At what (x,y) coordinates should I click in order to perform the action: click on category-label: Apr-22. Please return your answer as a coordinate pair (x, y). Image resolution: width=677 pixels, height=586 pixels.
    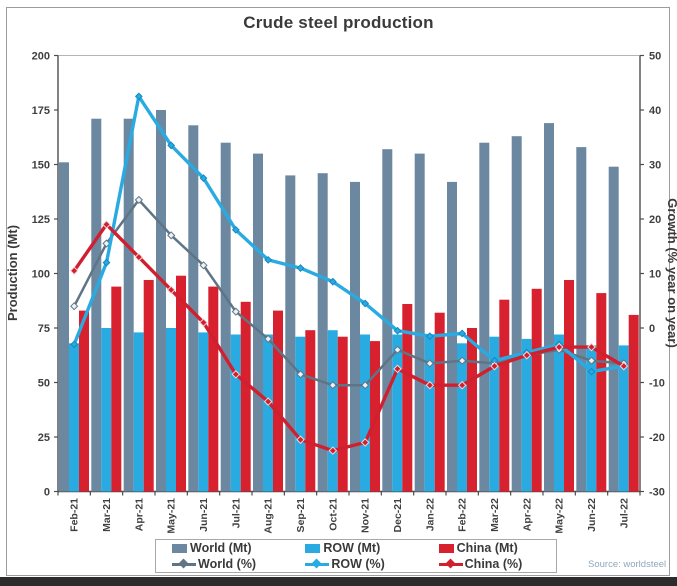
    Looking at the image, I should click on (527, 514).